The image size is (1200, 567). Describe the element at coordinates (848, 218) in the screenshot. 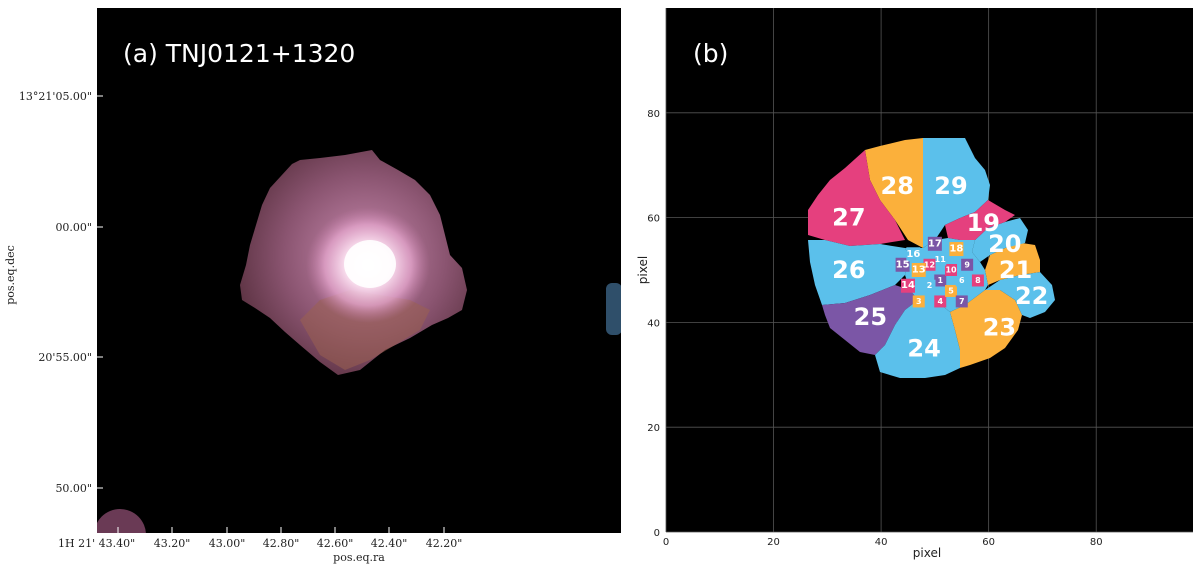

I see `bin-label-27: 27` at that location.